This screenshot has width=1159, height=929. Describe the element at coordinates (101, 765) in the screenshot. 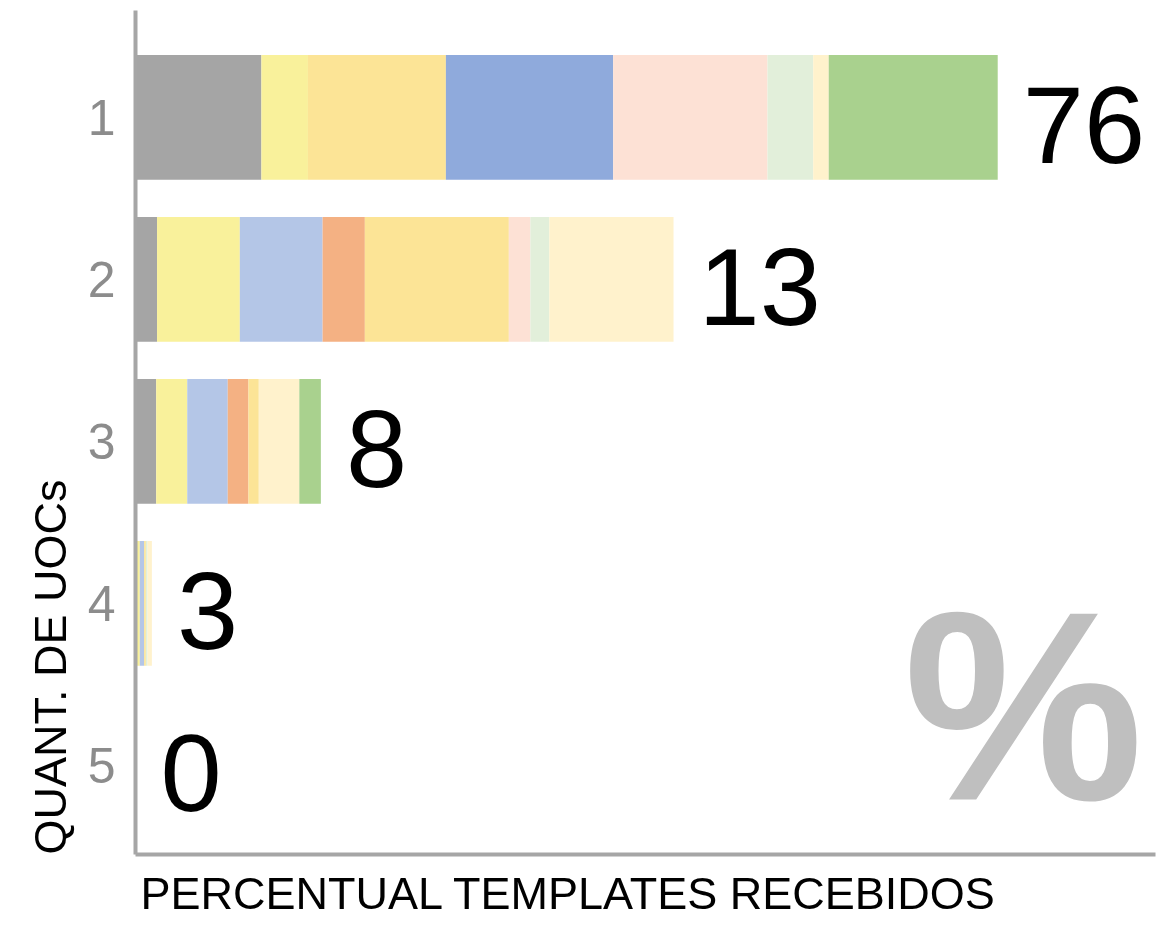

I see `y-tick-label: 5` at that location.